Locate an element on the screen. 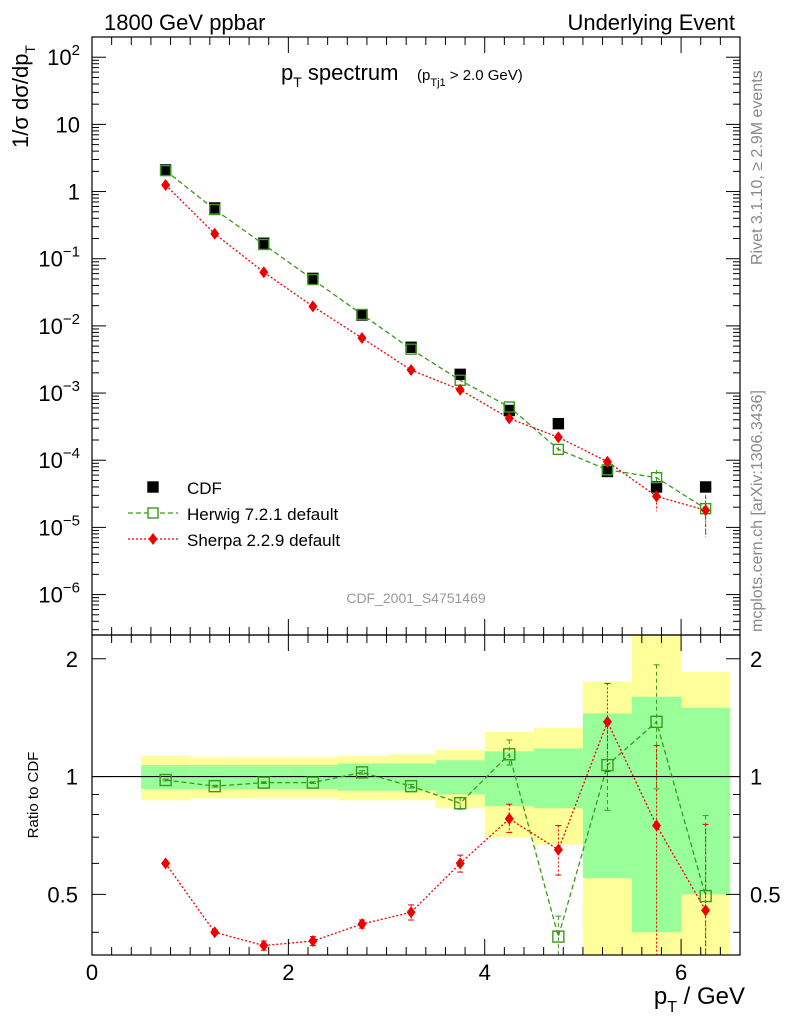 This screenshot has width=786, height=1024. rivet-label: Rivet 3.1.10, ≥ 2.9M events is located at coordinates (757, 167).